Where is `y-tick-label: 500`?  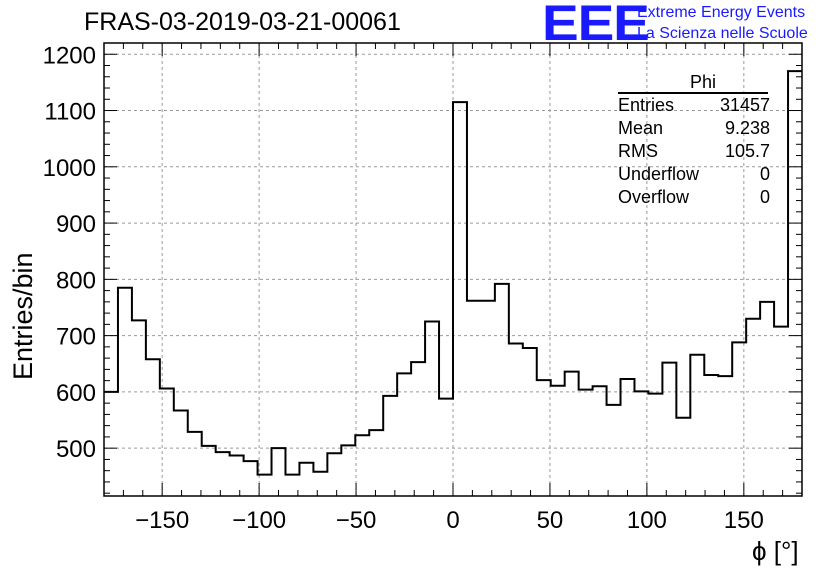
y-tick-label: 500 is located at coordinates (76, 449).